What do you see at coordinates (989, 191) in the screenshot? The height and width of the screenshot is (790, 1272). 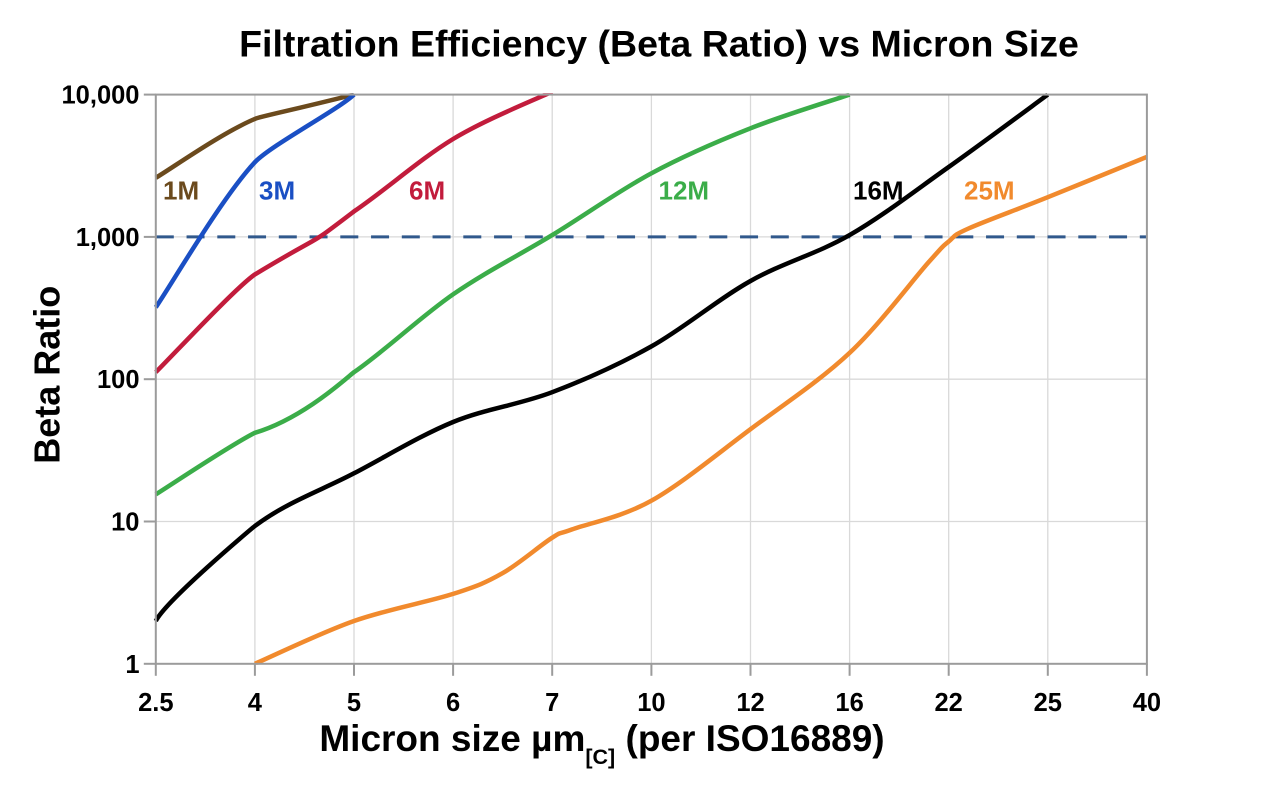 I see `svg-text: 25M` at bounding box center [989, 191].